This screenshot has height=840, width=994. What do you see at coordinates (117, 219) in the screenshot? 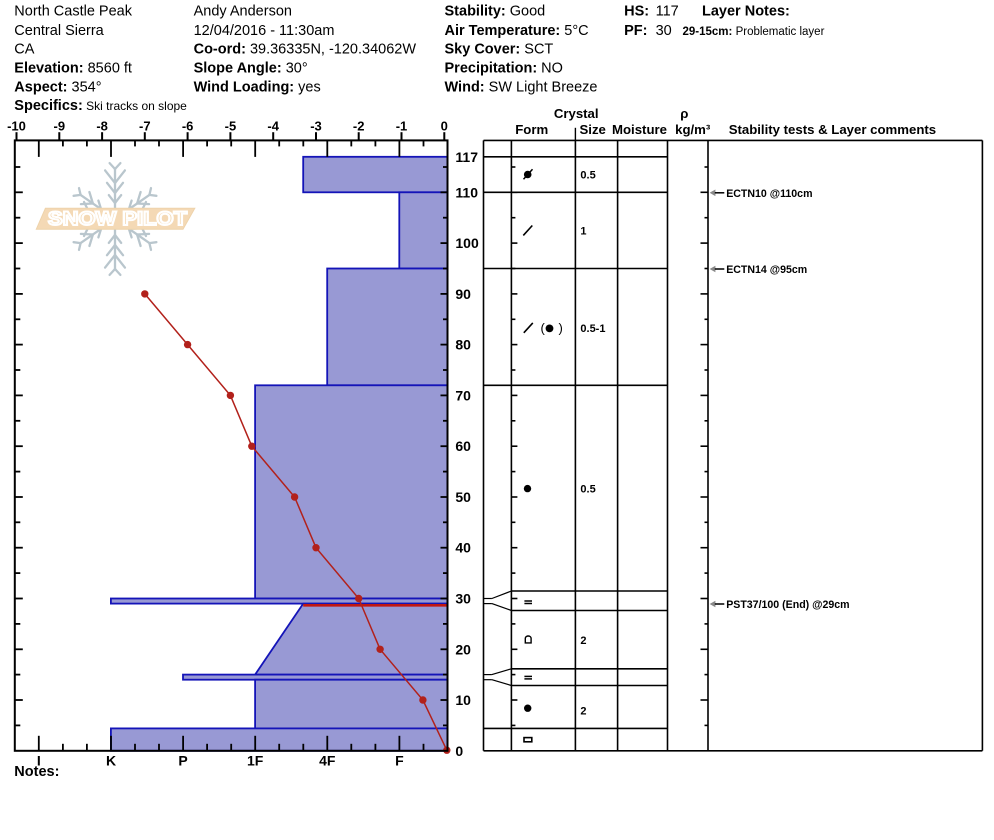
I see `svg-text: SNOW PILOT` at bounding box center [117, 219].